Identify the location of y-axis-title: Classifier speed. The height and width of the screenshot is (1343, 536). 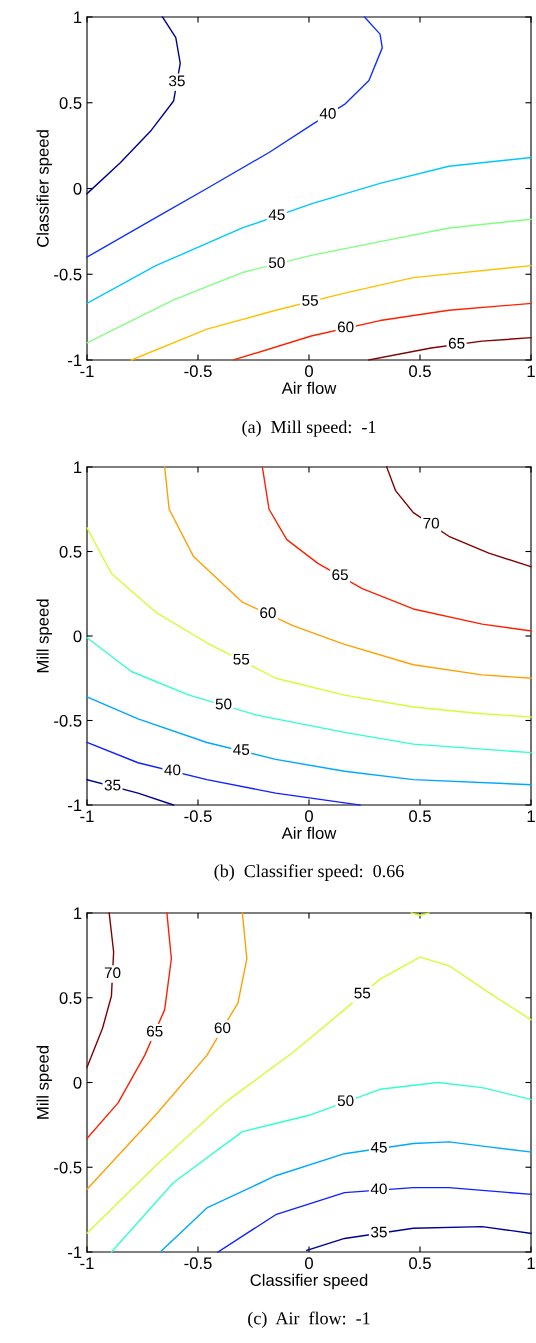
(44, 188).